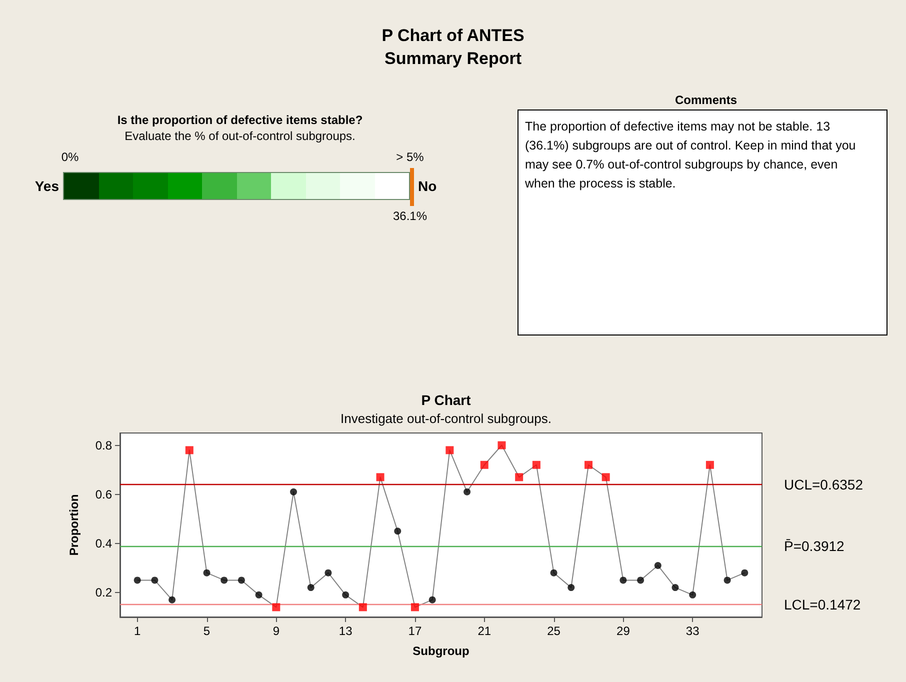 This screenshot has height=682, width=906. I want to click on x-tick-label: 13, so click(345, 631).